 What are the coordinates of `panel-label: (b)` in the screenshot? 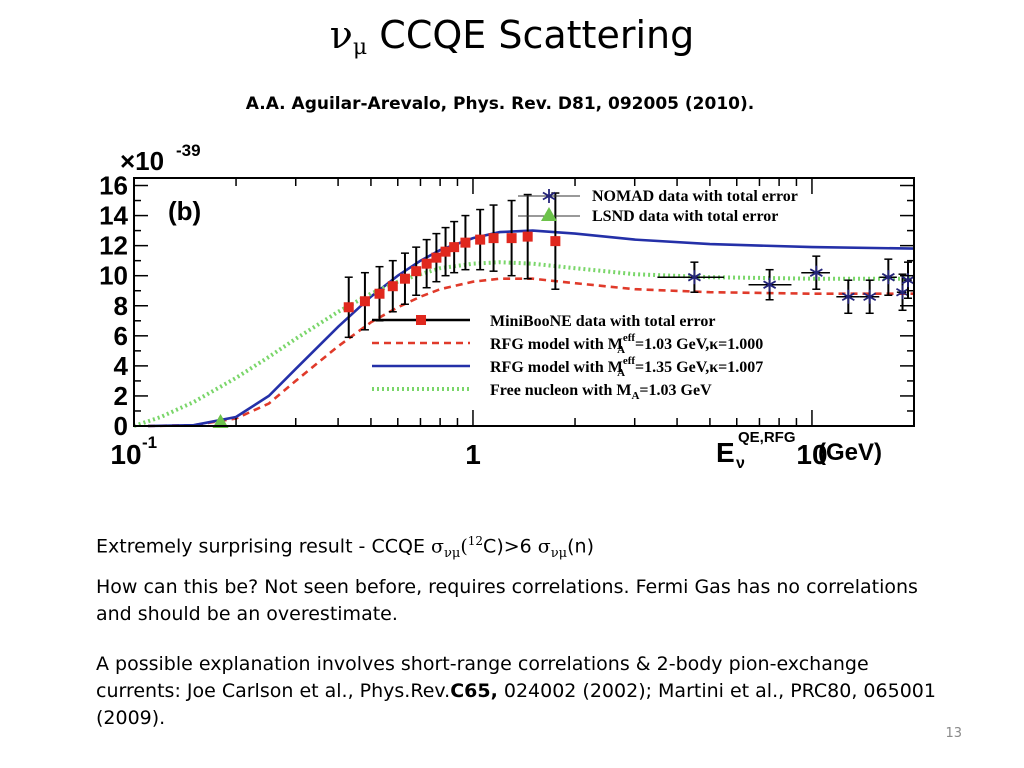 It's located at (184, 211).